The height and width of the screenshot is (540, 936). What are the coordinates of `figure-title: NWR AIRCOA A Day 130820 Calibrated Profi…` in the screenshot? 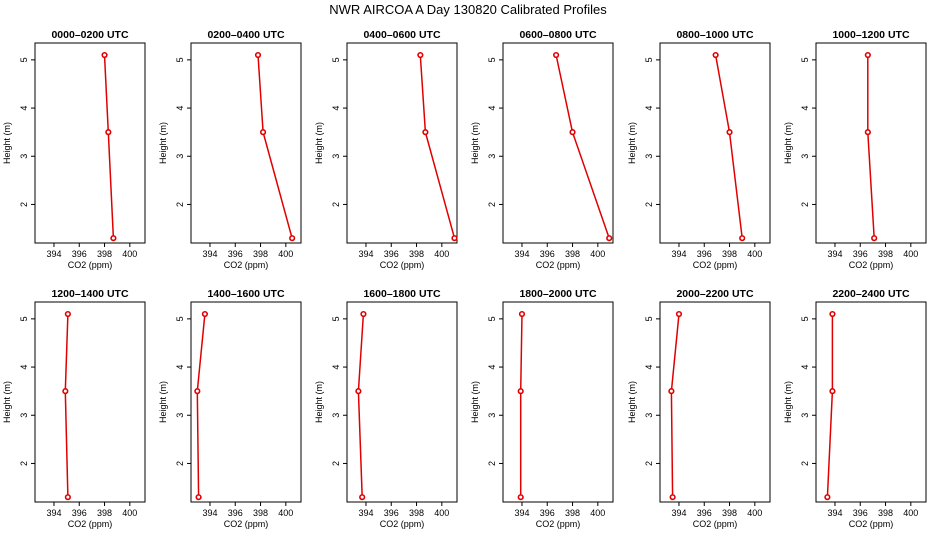 It's located at (468, 9).